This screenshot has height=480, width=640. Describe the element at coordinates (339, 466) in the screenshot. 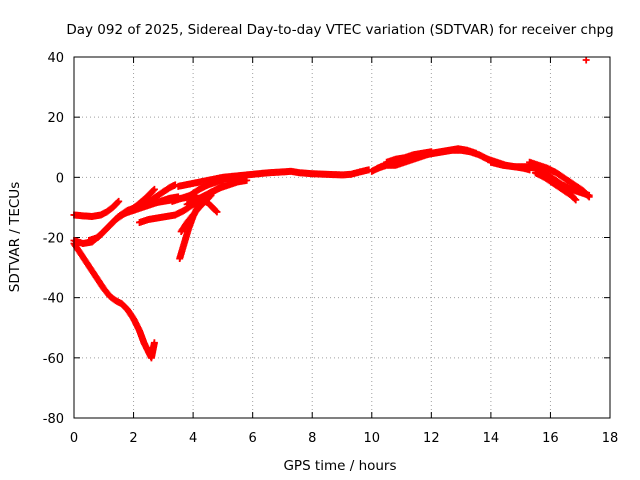

I see `x-axis-label: GPS time / hours` at that location.